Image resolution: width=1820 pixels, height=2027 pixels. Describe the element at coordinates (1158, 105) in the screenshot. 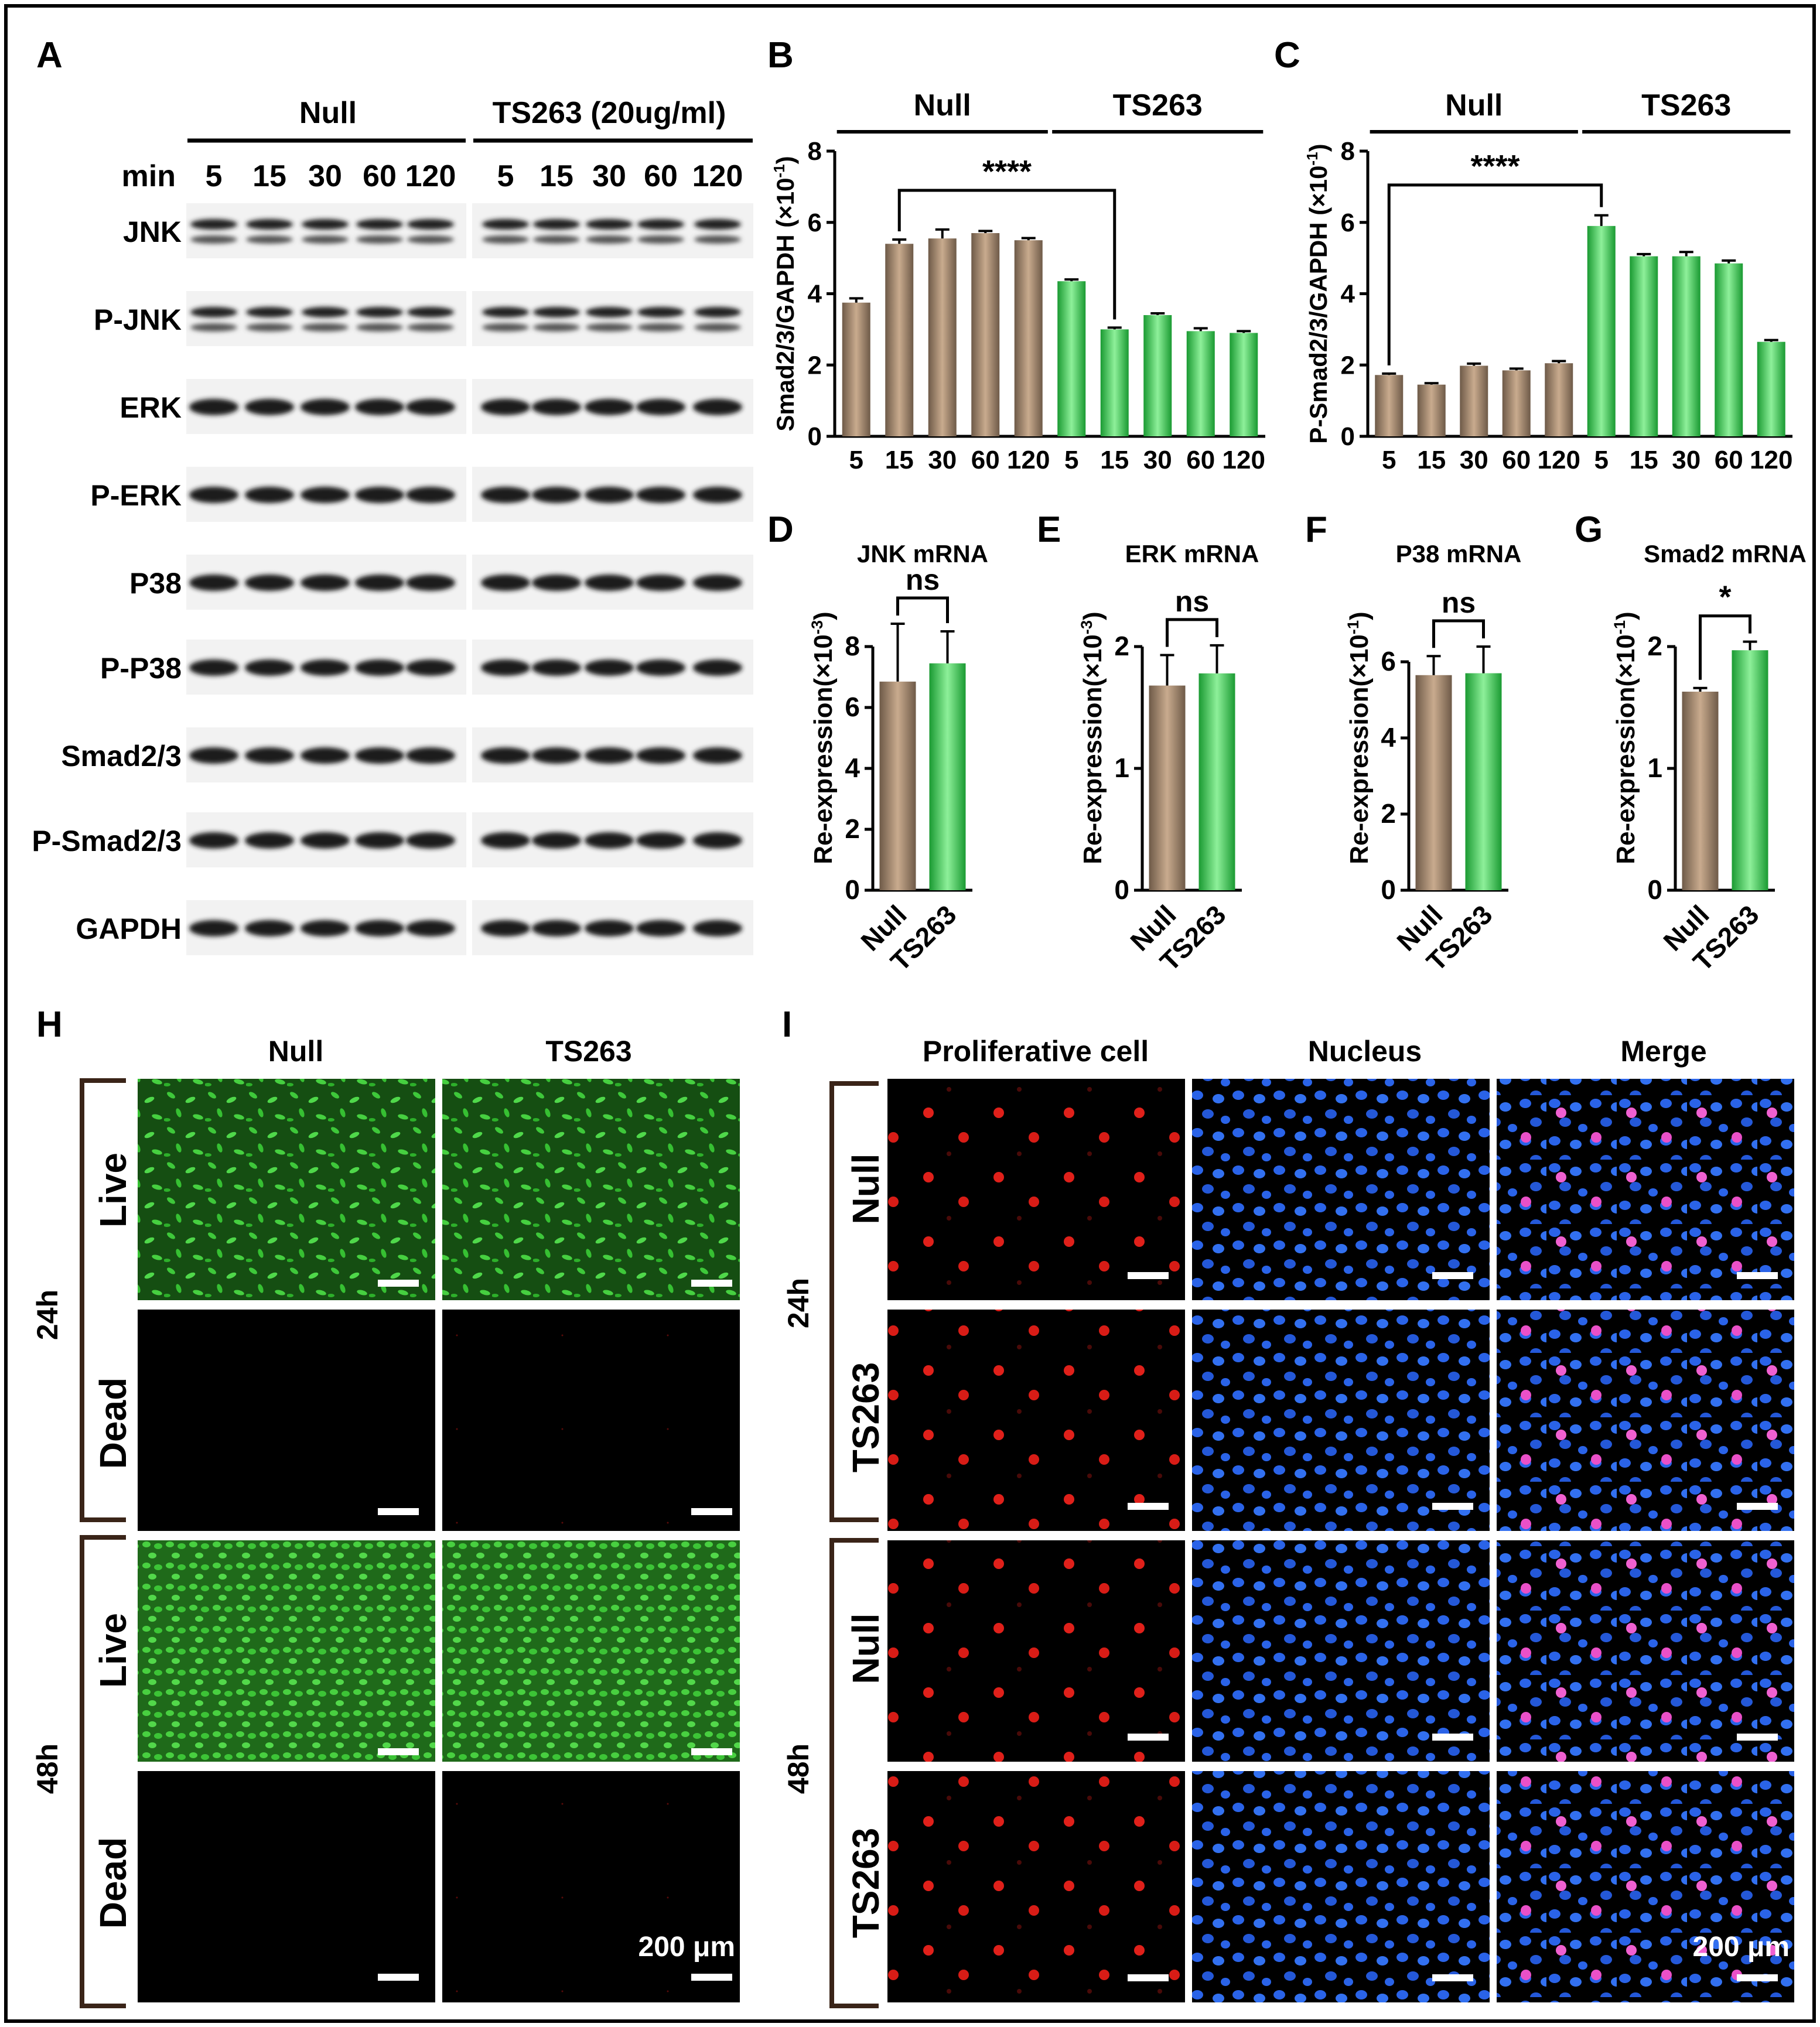

I see `group-label: TS263` at that location.